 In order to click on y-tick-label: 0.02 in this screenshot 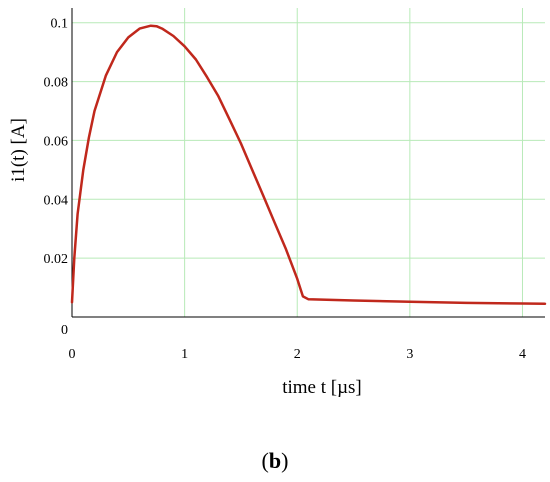, I will do `click(56, 259)`.